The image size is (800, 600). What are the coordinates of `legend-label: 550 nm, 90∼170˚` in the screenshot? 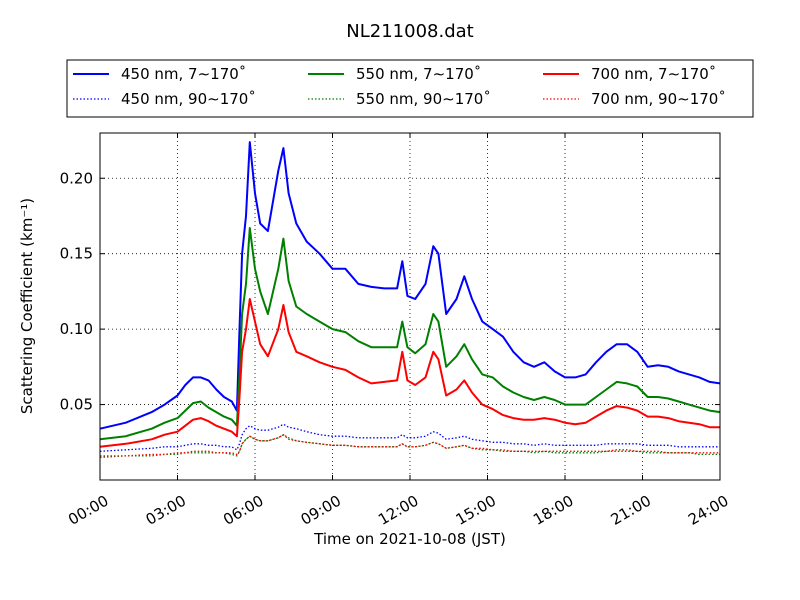 It's located at (423, 99).